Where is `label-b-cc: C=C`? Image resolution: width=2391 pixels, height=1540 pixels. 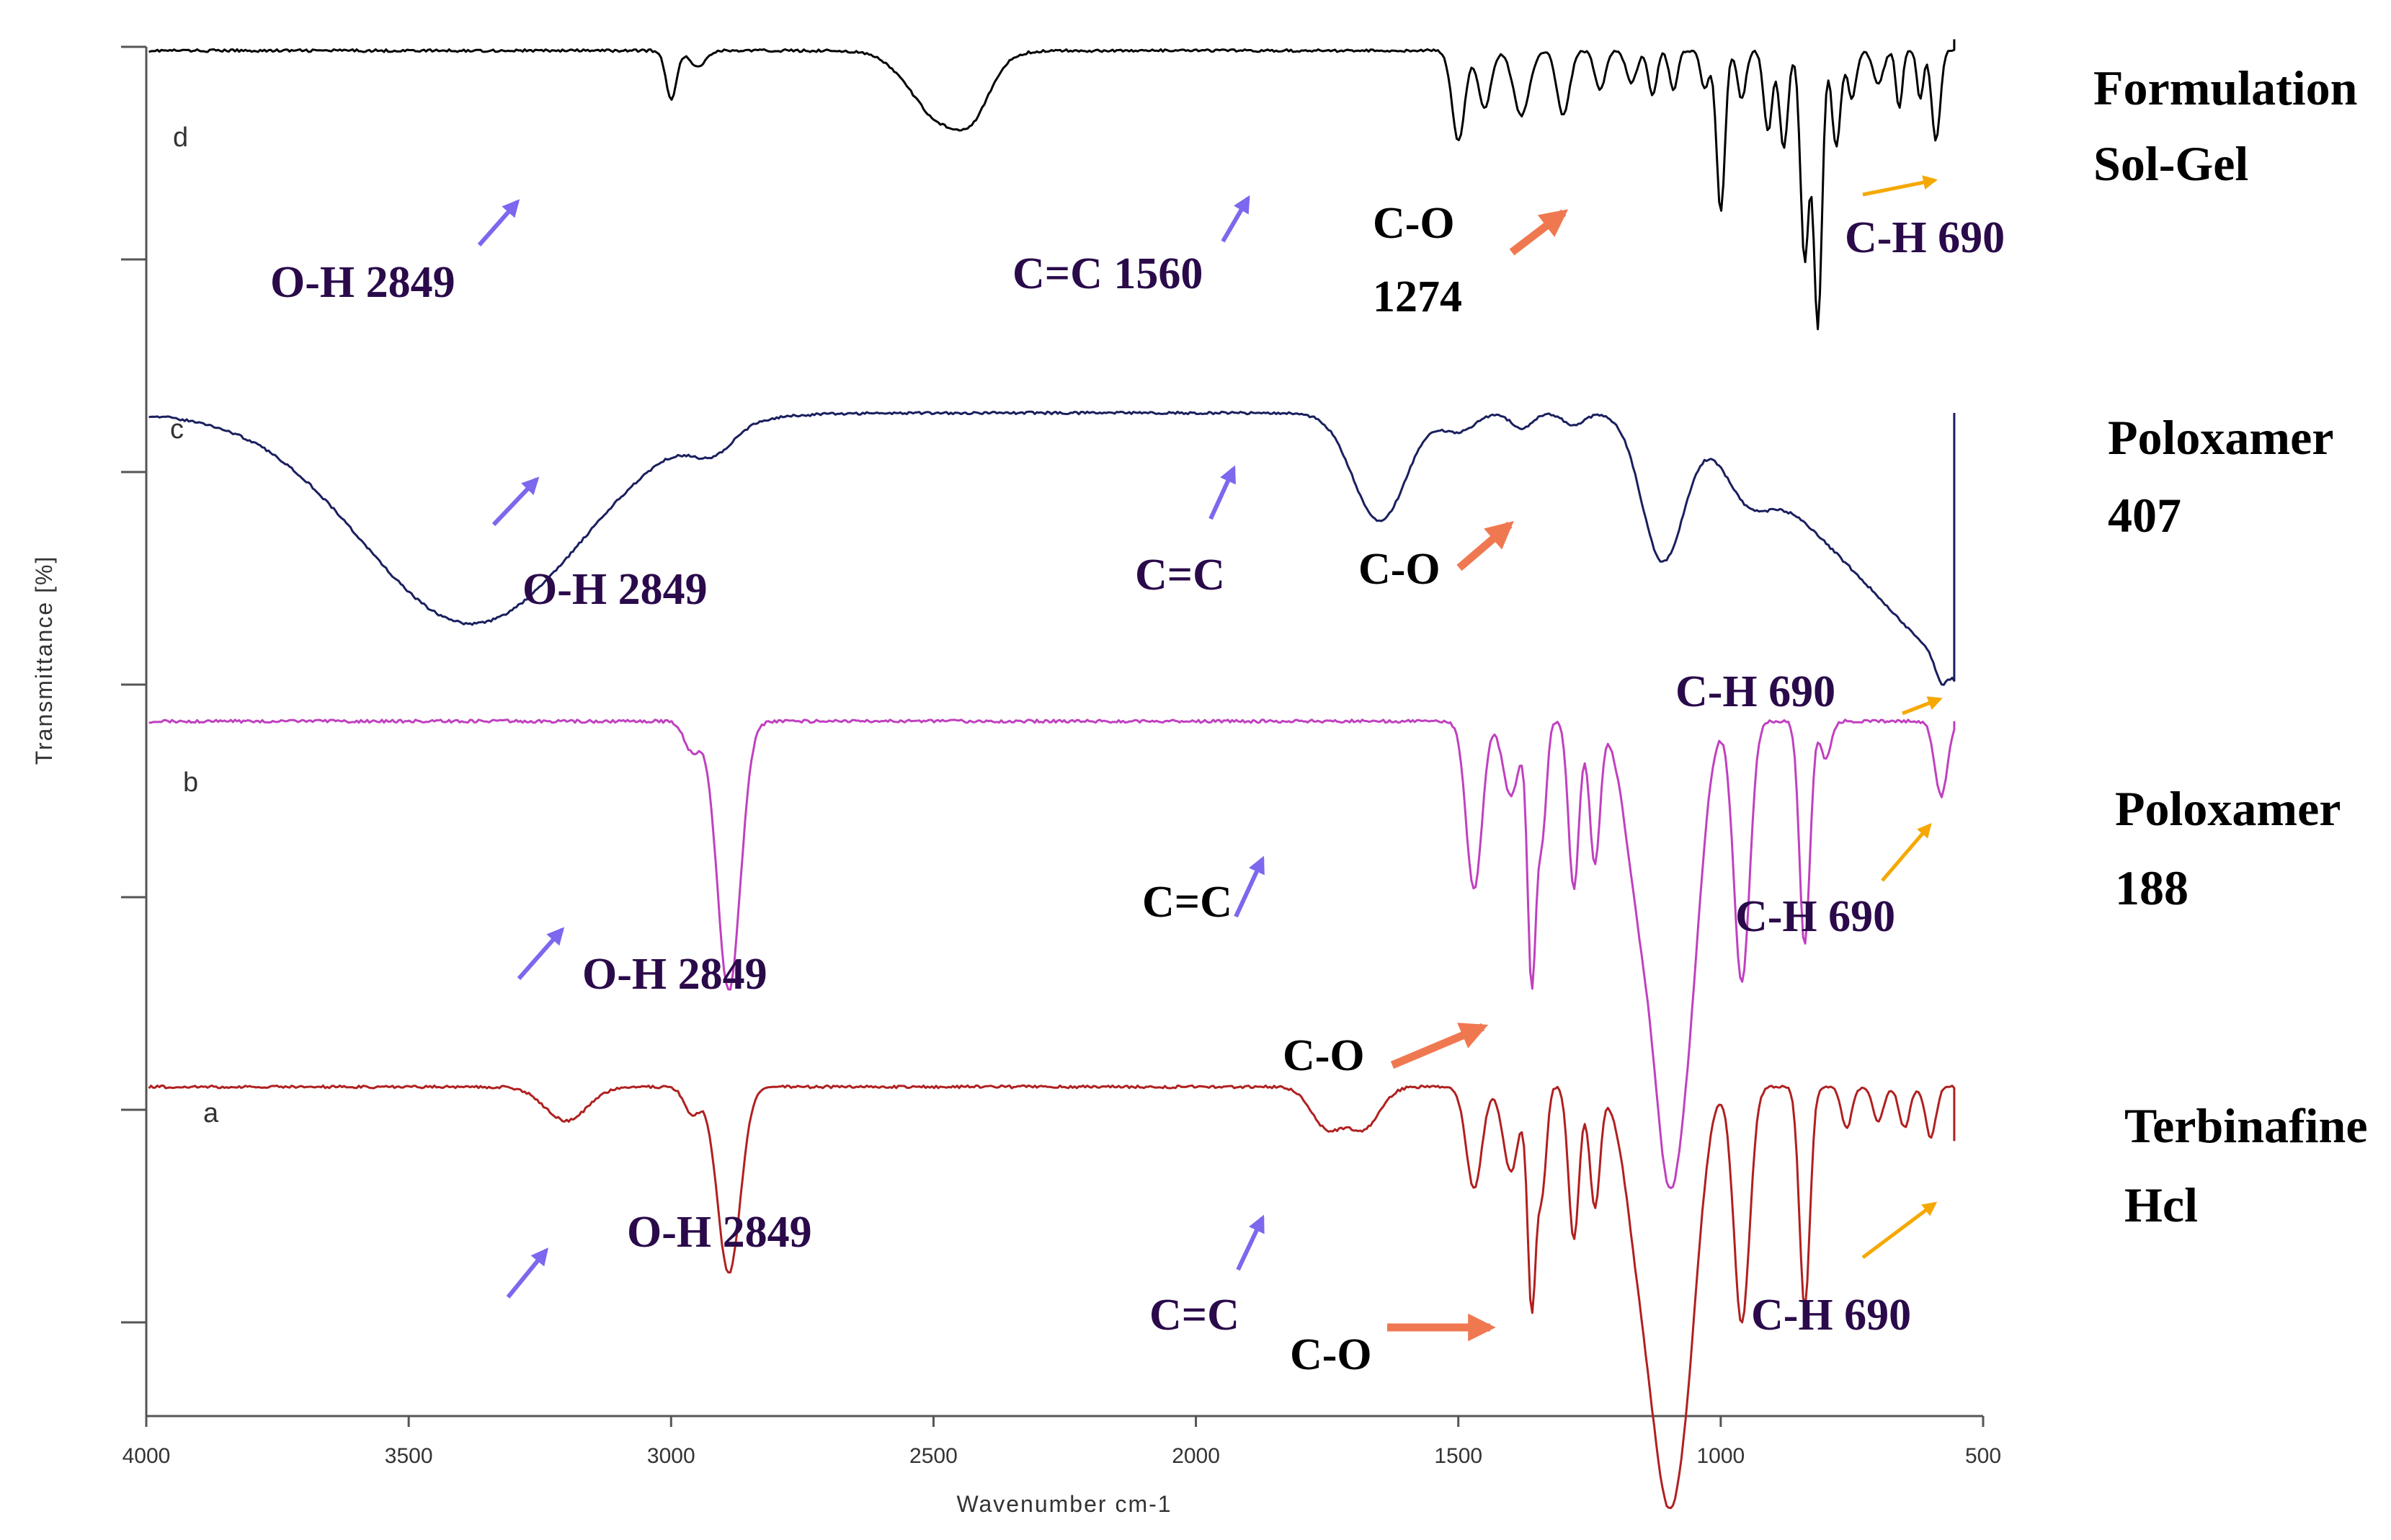 label-b-cc: C=C is located at coordinates (1187, 902).